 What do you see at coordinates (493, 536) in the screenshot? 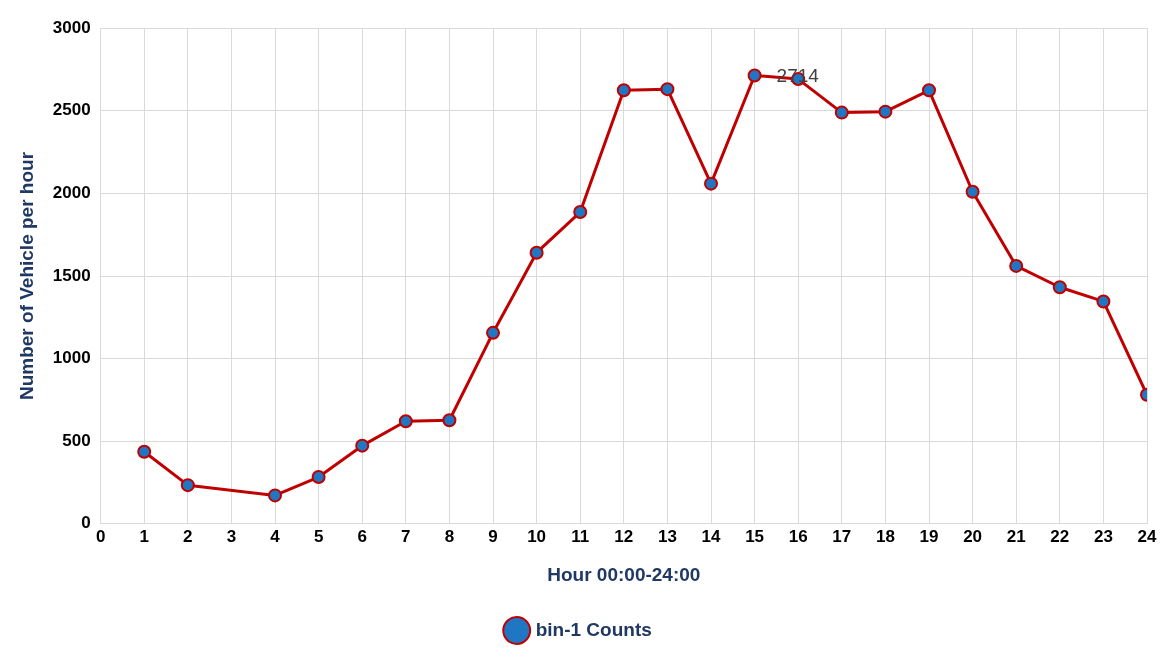
I see `x-tick-label: 9` at bounding box center [493, 536].